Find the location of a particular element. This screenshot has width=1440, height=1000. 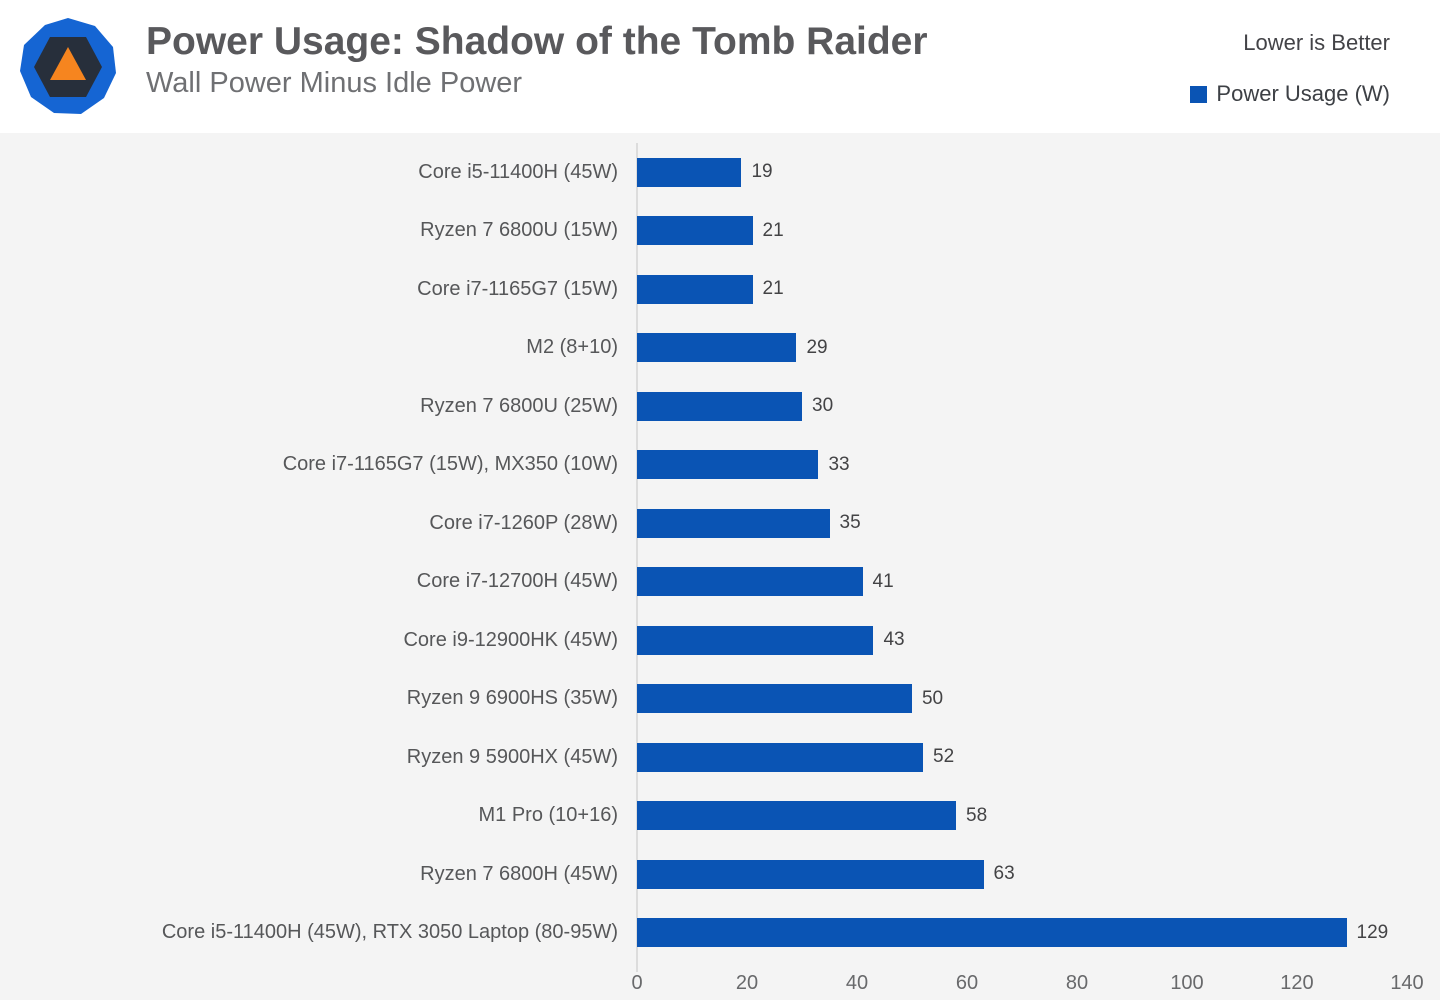

chart-row: Ryzen 7 6800H (45W) 63 is located at coordinates (720, 874).